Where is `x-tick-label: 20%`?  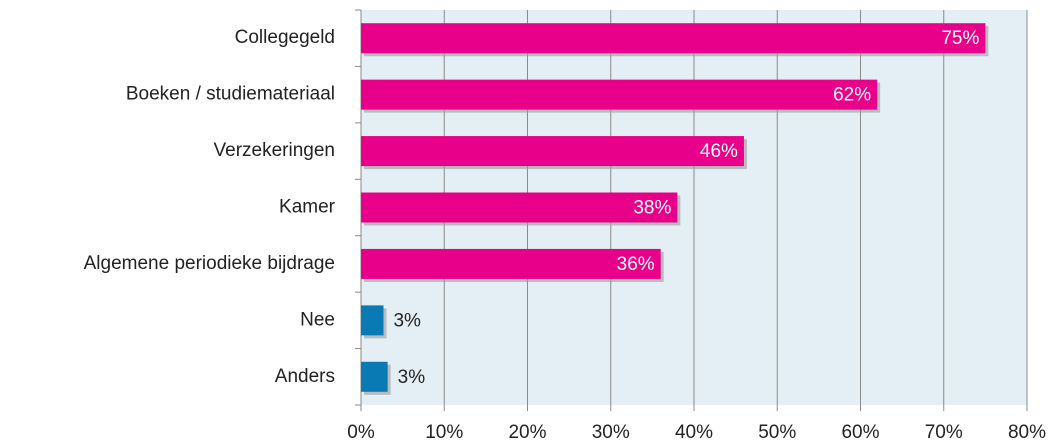 x-tick-label: 20% is located at coordinates (527, 432).